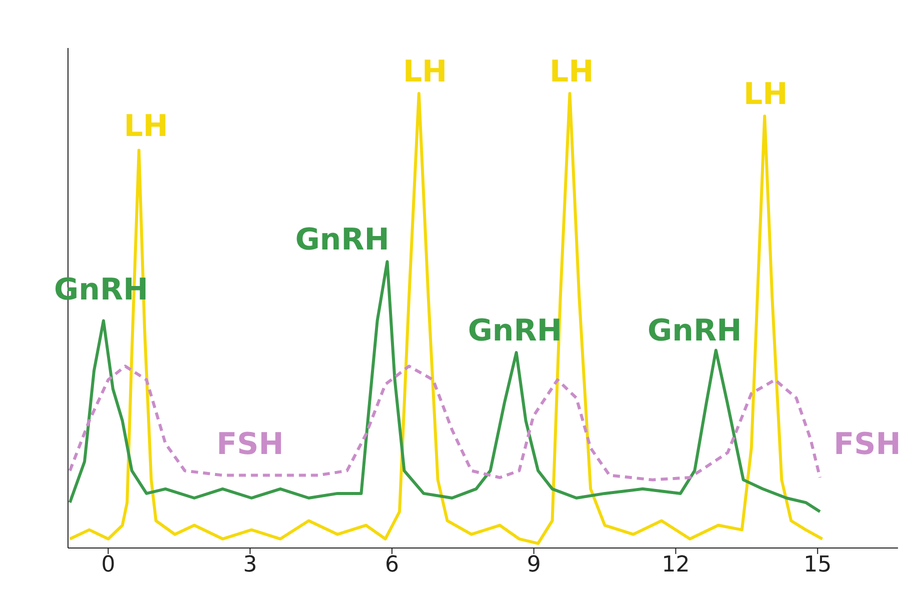  Describe the element at coordinates (425, 72) in the screenshot. I see `series-label: LH` at that location.